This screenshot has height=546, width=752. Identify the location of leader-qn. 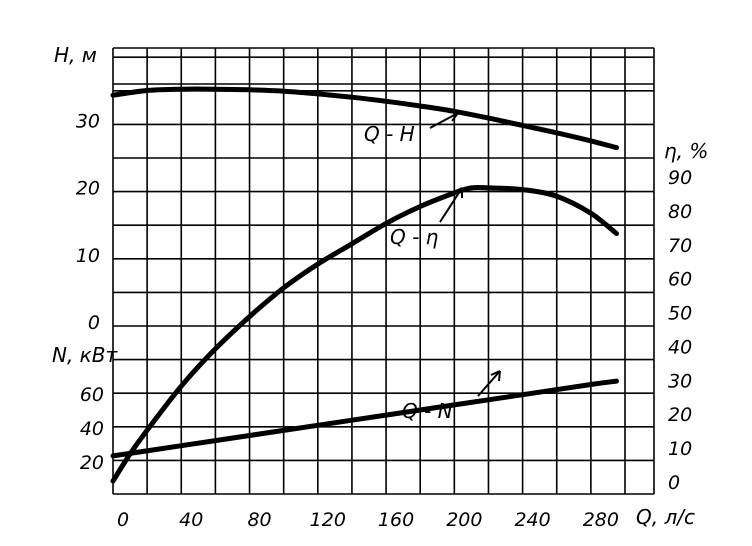
(489, 383).